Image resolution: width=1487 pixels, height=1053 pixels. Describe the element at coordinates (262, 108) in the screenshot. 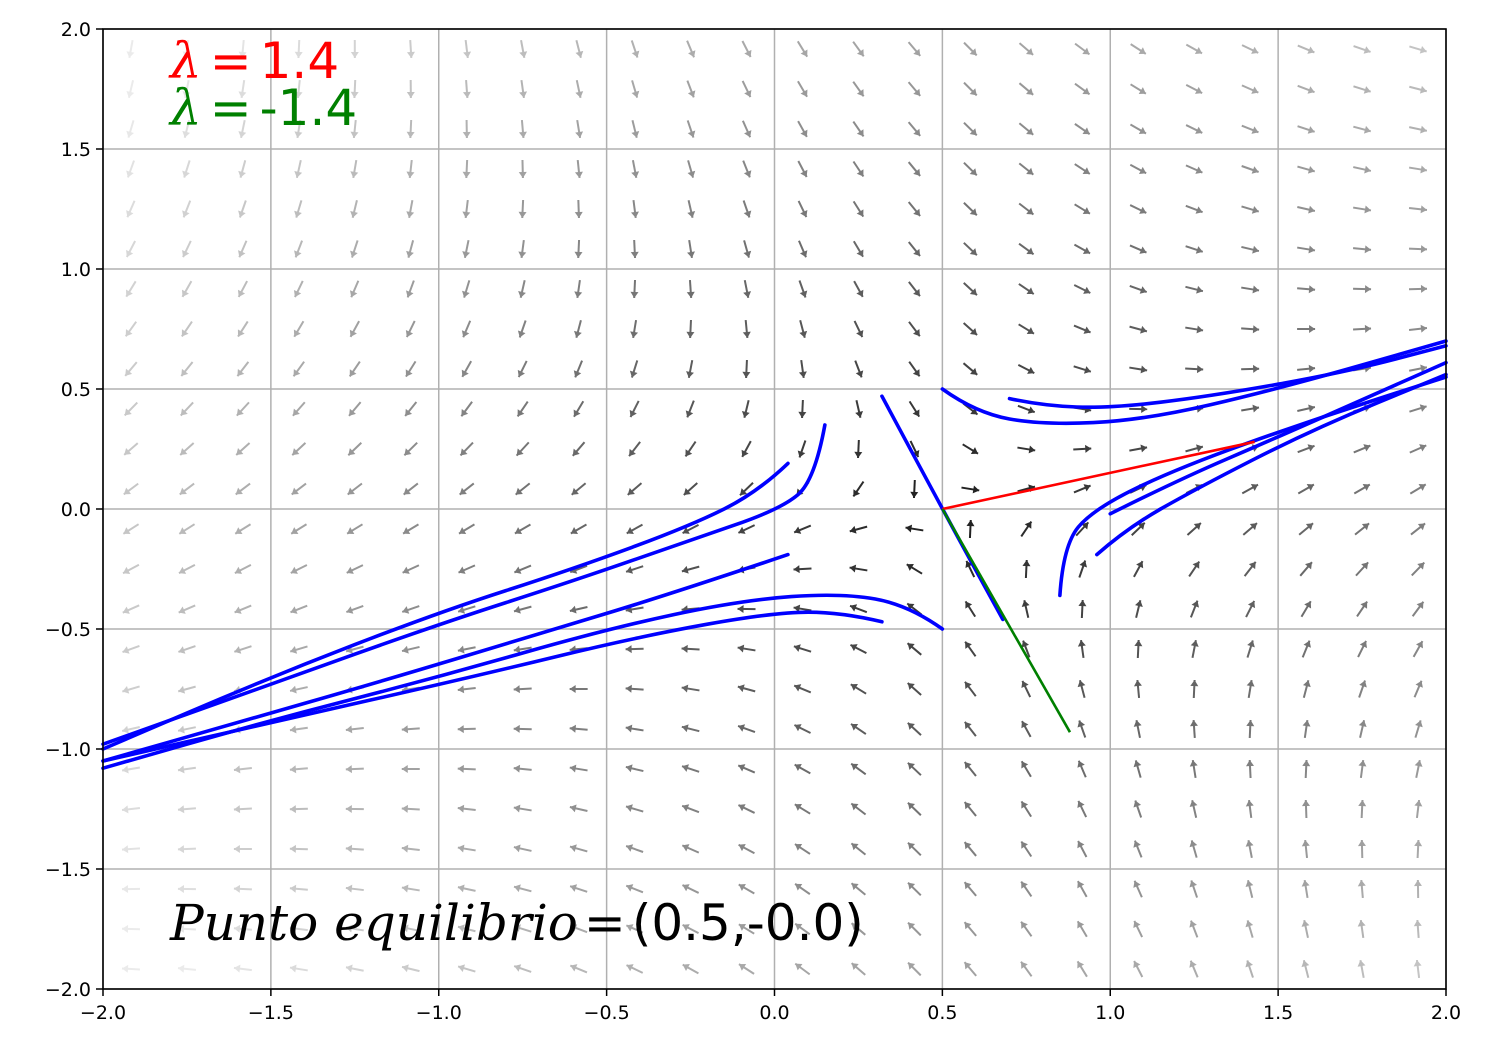

I see `eigenvalue-negative-label: λ = -1.4` at that location.